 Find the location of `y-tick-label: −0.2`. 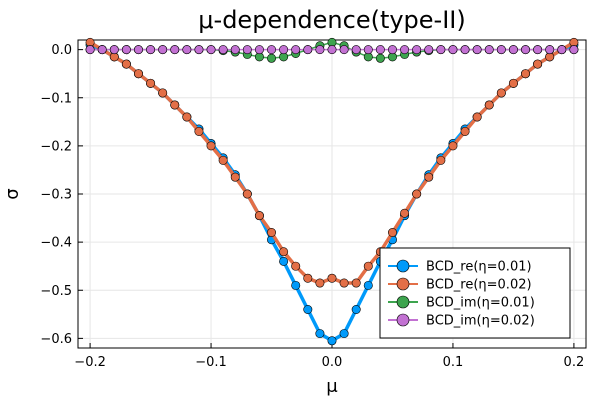

y-tick-label: −0.2 is located at coordinates (56, 146).